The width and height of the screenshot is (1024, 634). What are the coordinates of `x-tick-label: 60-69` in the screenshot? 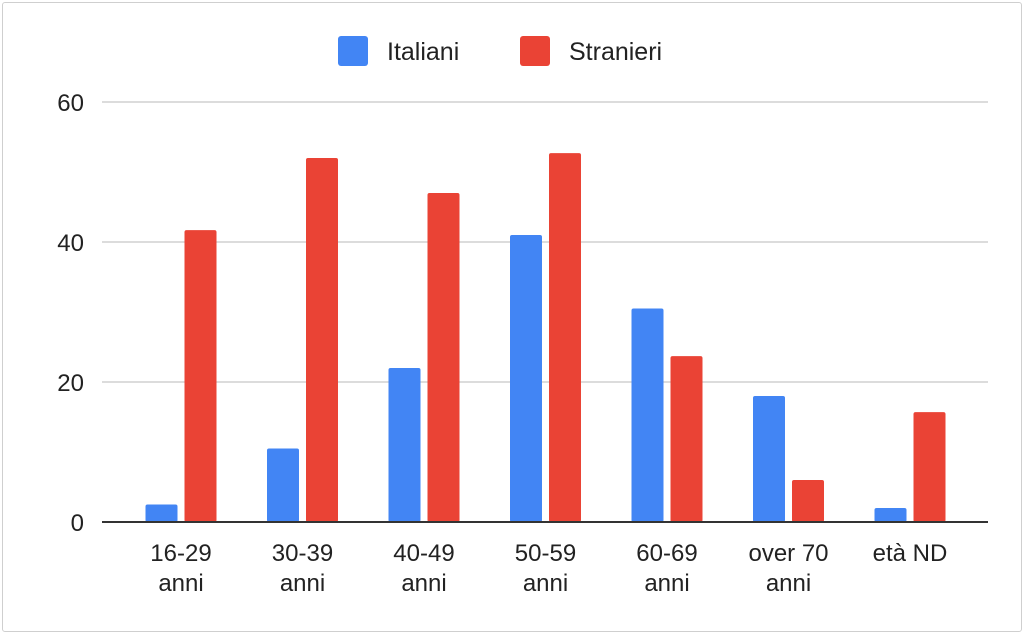 It's located at (666, 553).